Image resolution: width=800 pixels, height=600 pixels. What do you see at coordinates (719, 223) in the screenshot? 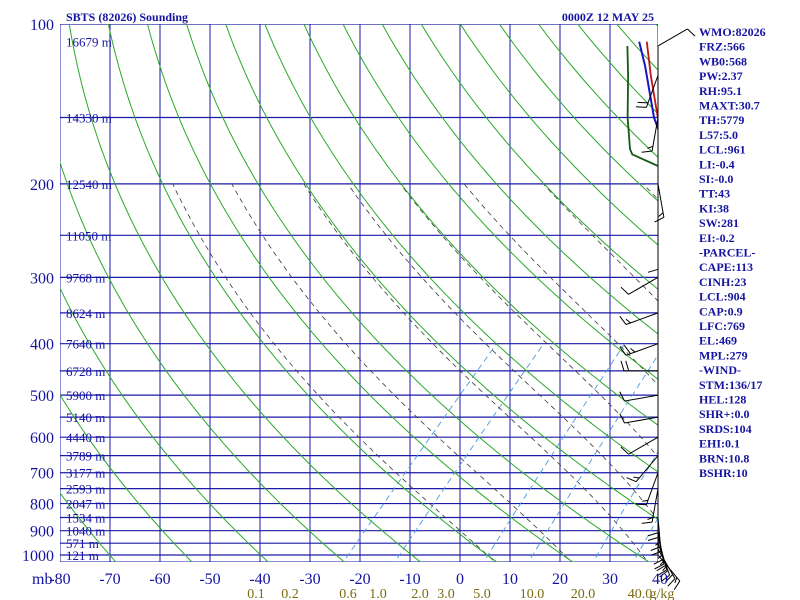
I see `index-item: SW:281` at bounding box center [719, 223].